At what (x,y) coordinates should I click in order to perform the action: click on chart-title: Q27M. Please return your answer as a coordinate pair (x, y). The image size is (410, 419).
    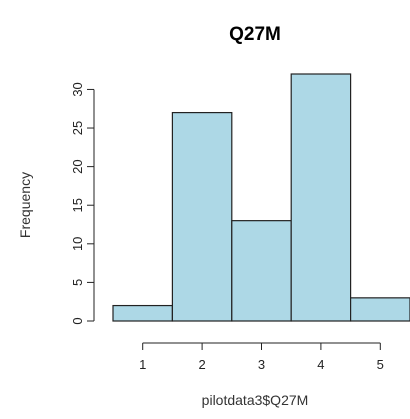
    Looking at the image, I should click on (255, 34).